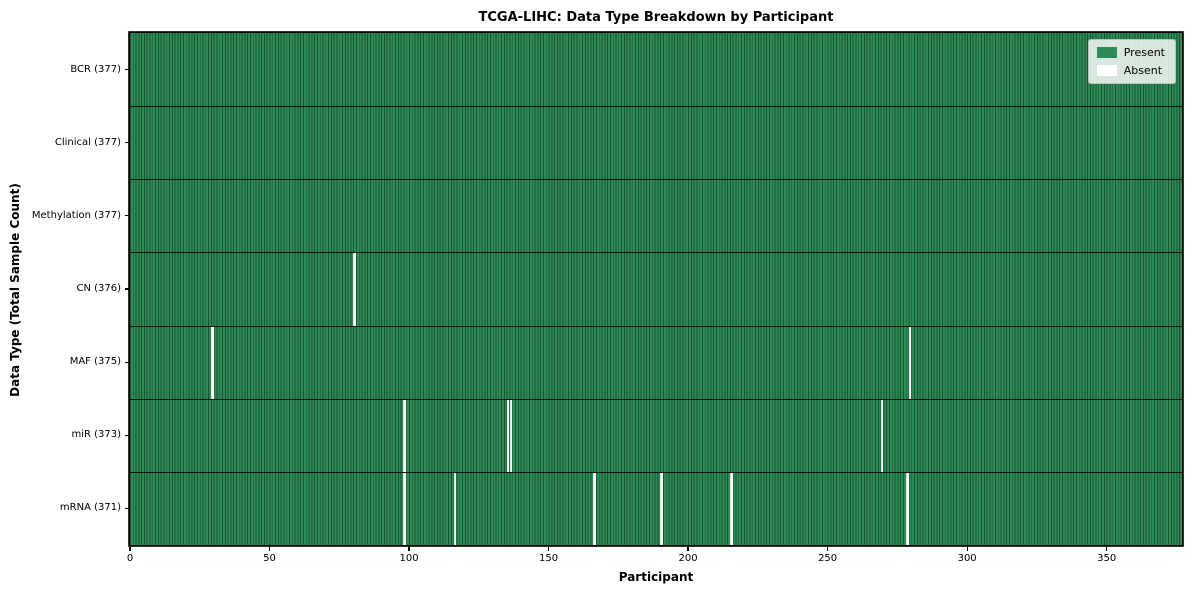  Describe the element at coordinates (409, 558) in the screenshot. I see `x-tick-label: 100` at that location.